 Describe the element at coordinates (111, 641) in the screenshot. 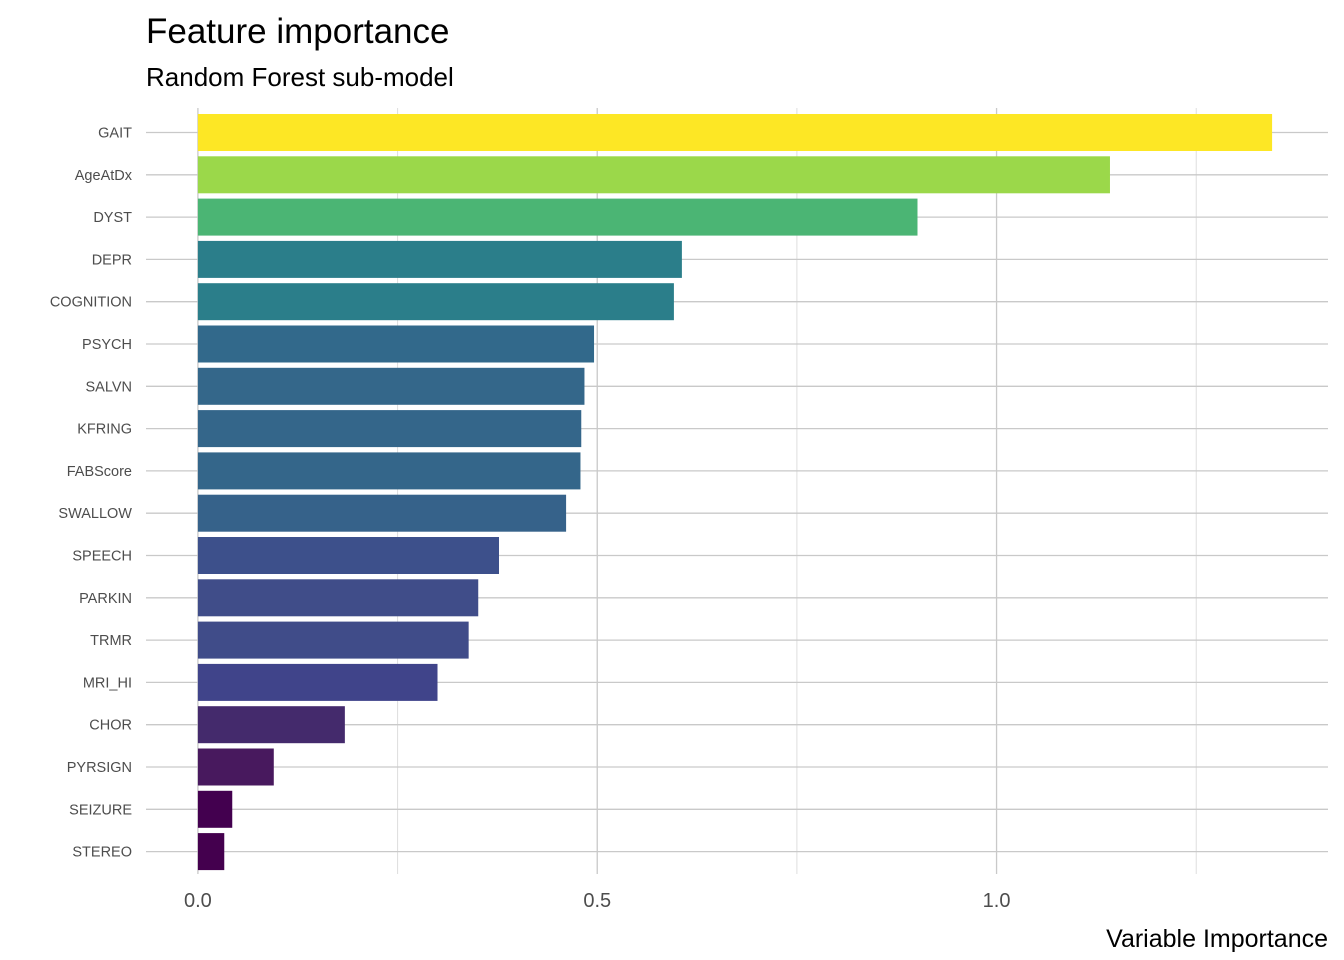

I see `y-tick-label: TRMR` at that location.